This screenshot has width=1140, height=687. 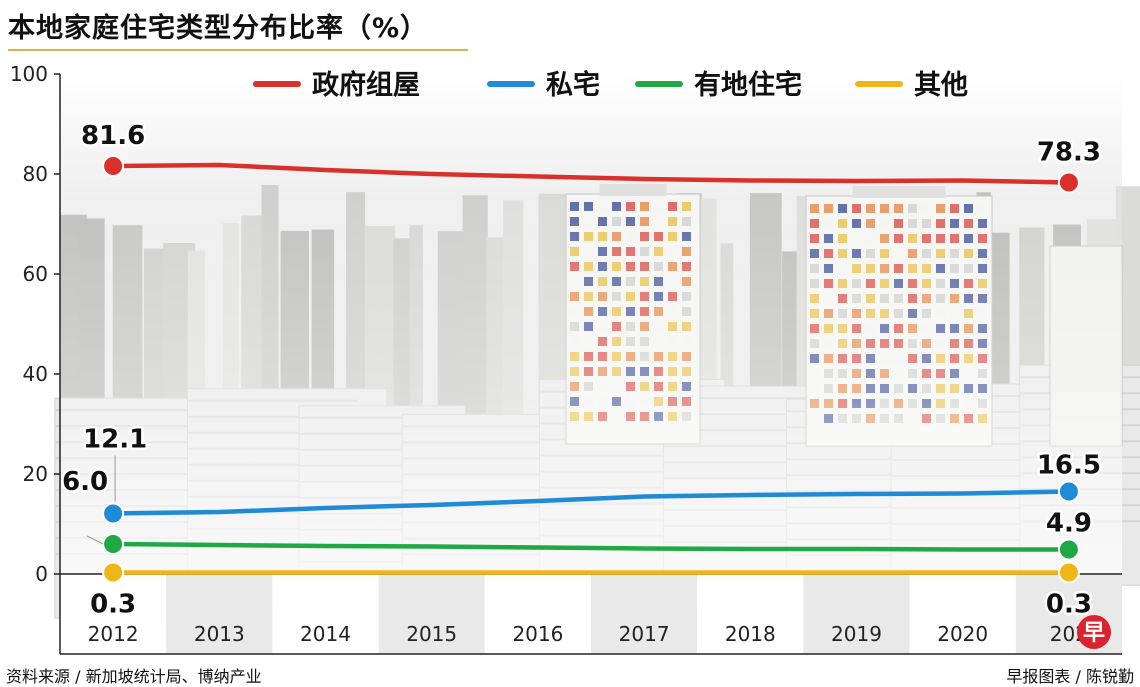 I want to click on x-tick-label: 2019, so click(x=856, y=634).